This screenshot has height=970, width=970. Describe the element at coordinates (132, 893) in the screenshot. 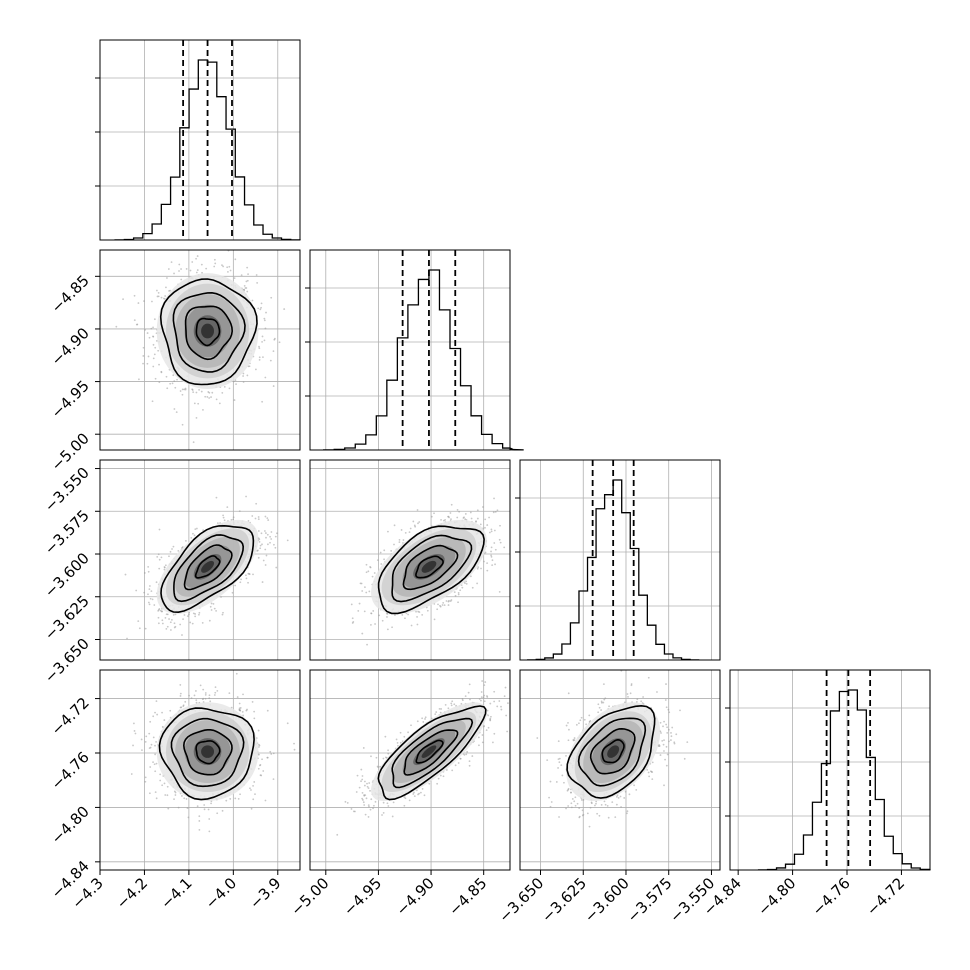

I see `x-tick-label: −4.2` at that location.